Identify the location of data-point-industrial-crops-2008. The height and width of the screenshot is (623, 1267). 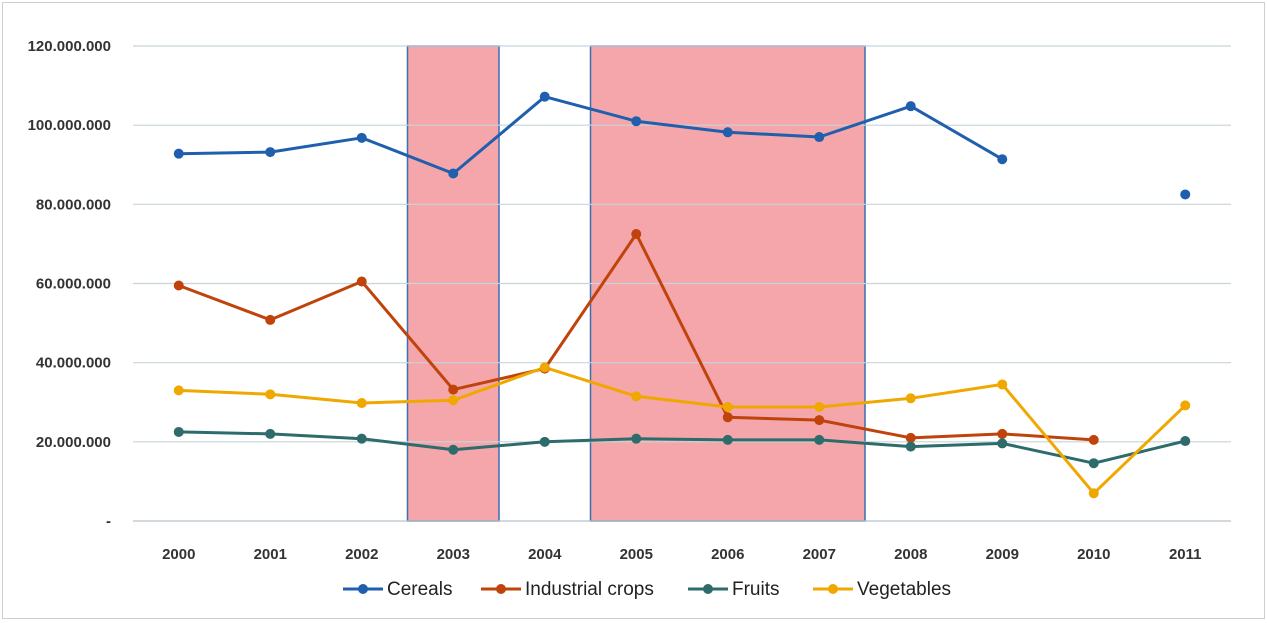
(910, 437).